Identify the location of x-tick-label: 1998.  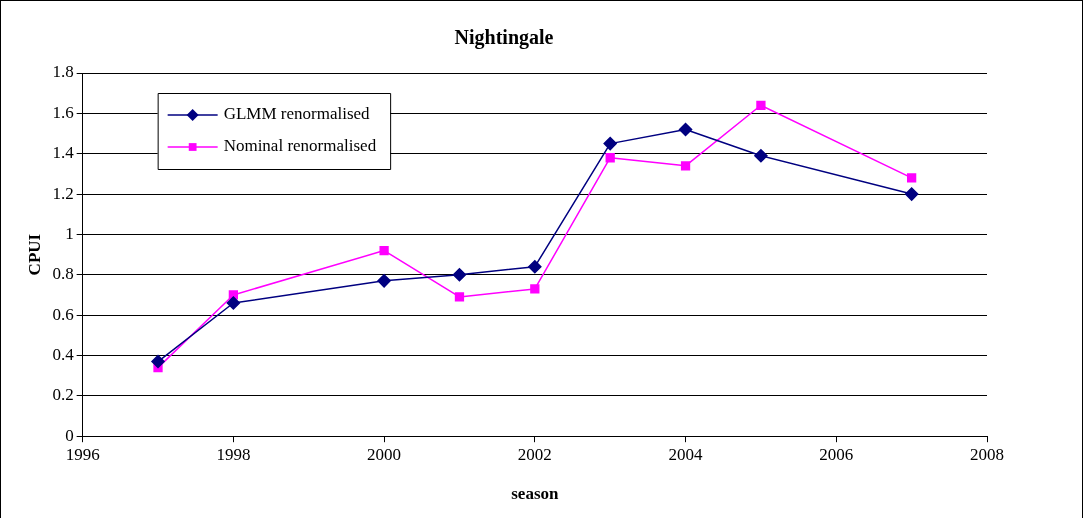
(233, 454).